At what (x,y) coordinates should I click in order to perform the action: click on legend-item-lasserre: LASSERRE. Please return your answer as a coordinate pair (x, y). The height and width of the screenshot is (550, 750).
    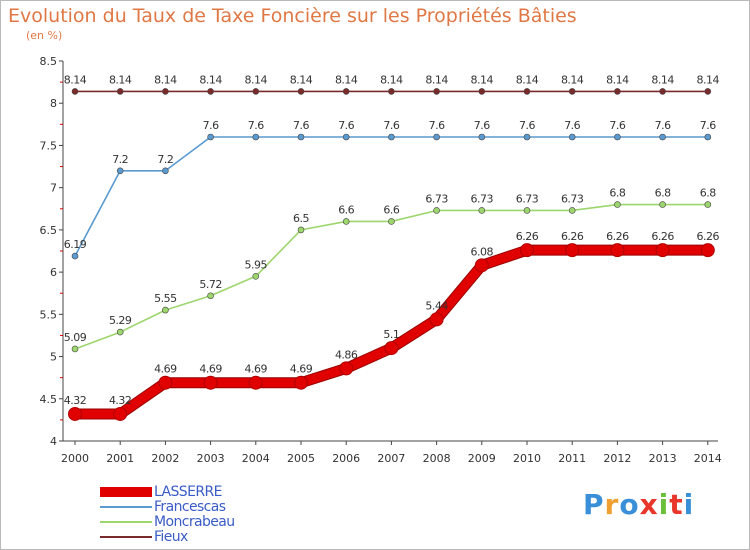
    Looking at the image, I should click on (200, 492).